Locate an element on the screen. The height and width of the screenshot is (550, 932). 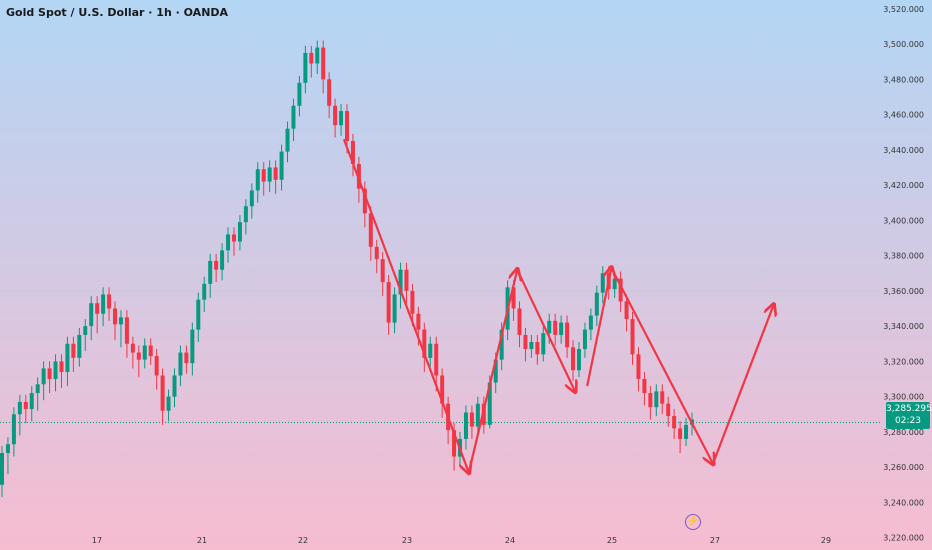
x-axis: 17 21 22 23 24 25 27 29 is located at coordinates (461, 540).